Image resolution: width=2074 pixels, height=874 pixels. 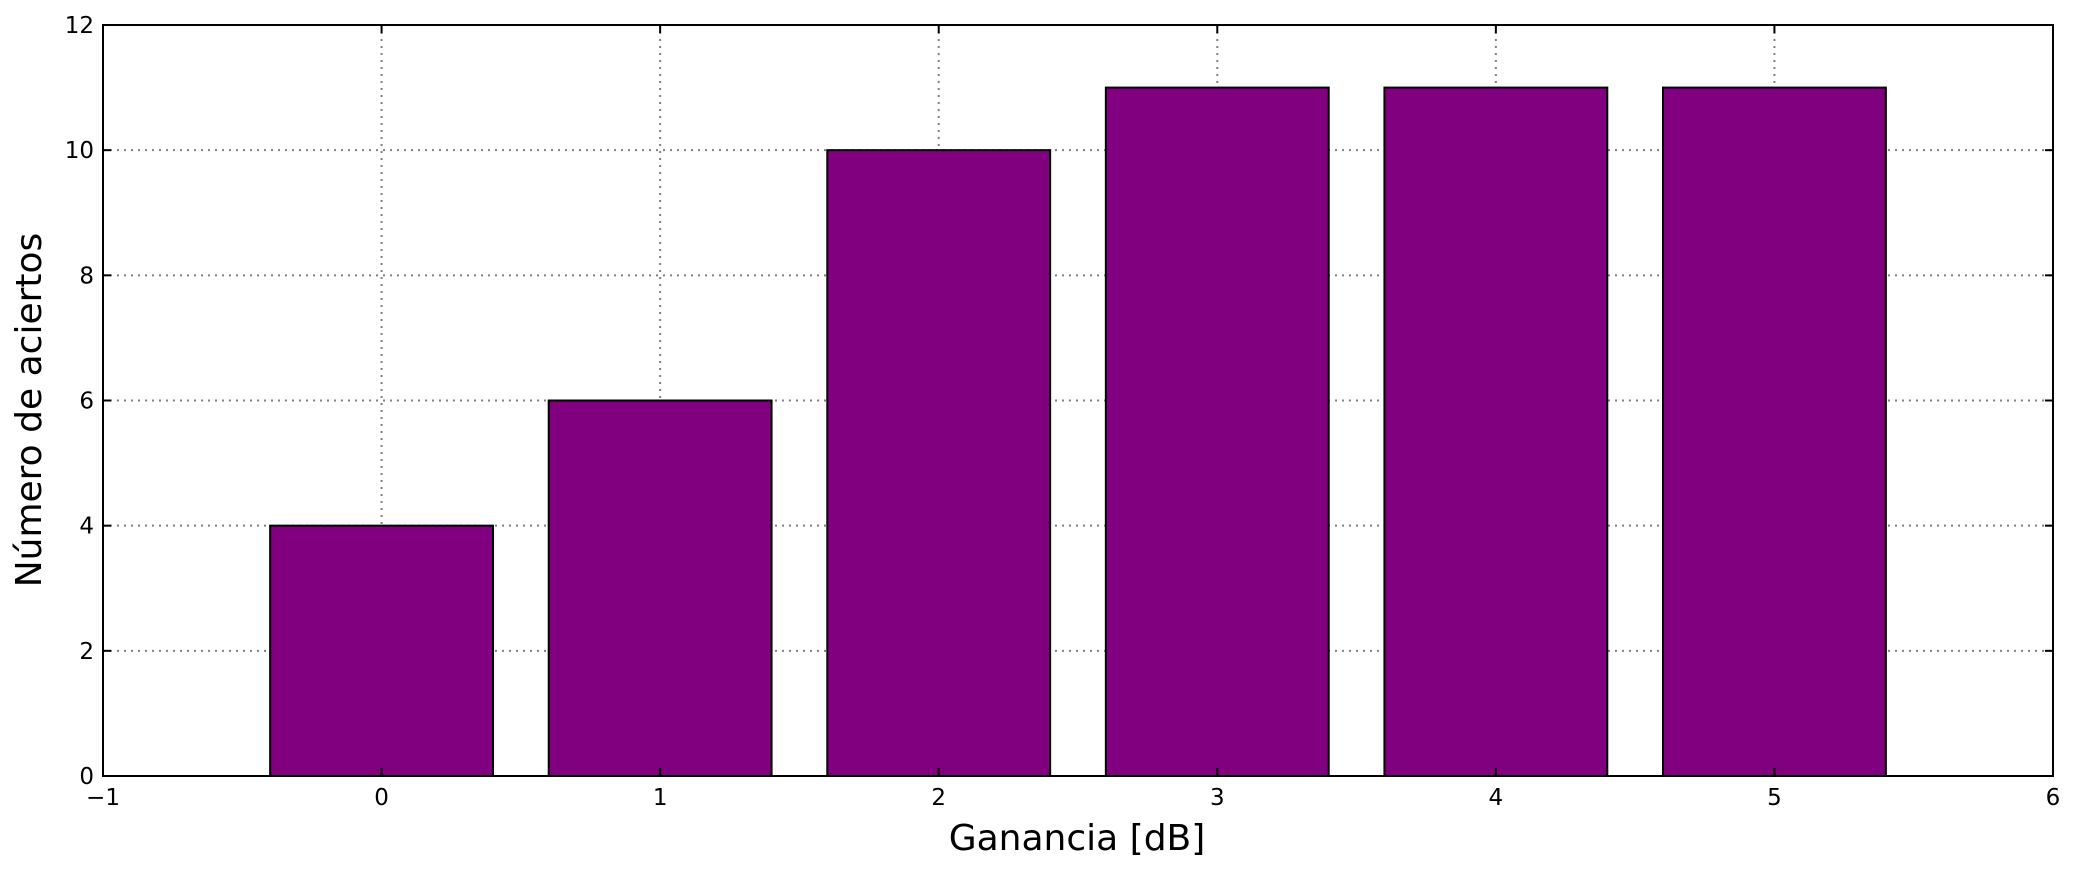 What do you see at coordinates (2053, 798) in the screenshot?
I see `x-tick-label: 6` at bounding box center [2053, 798].